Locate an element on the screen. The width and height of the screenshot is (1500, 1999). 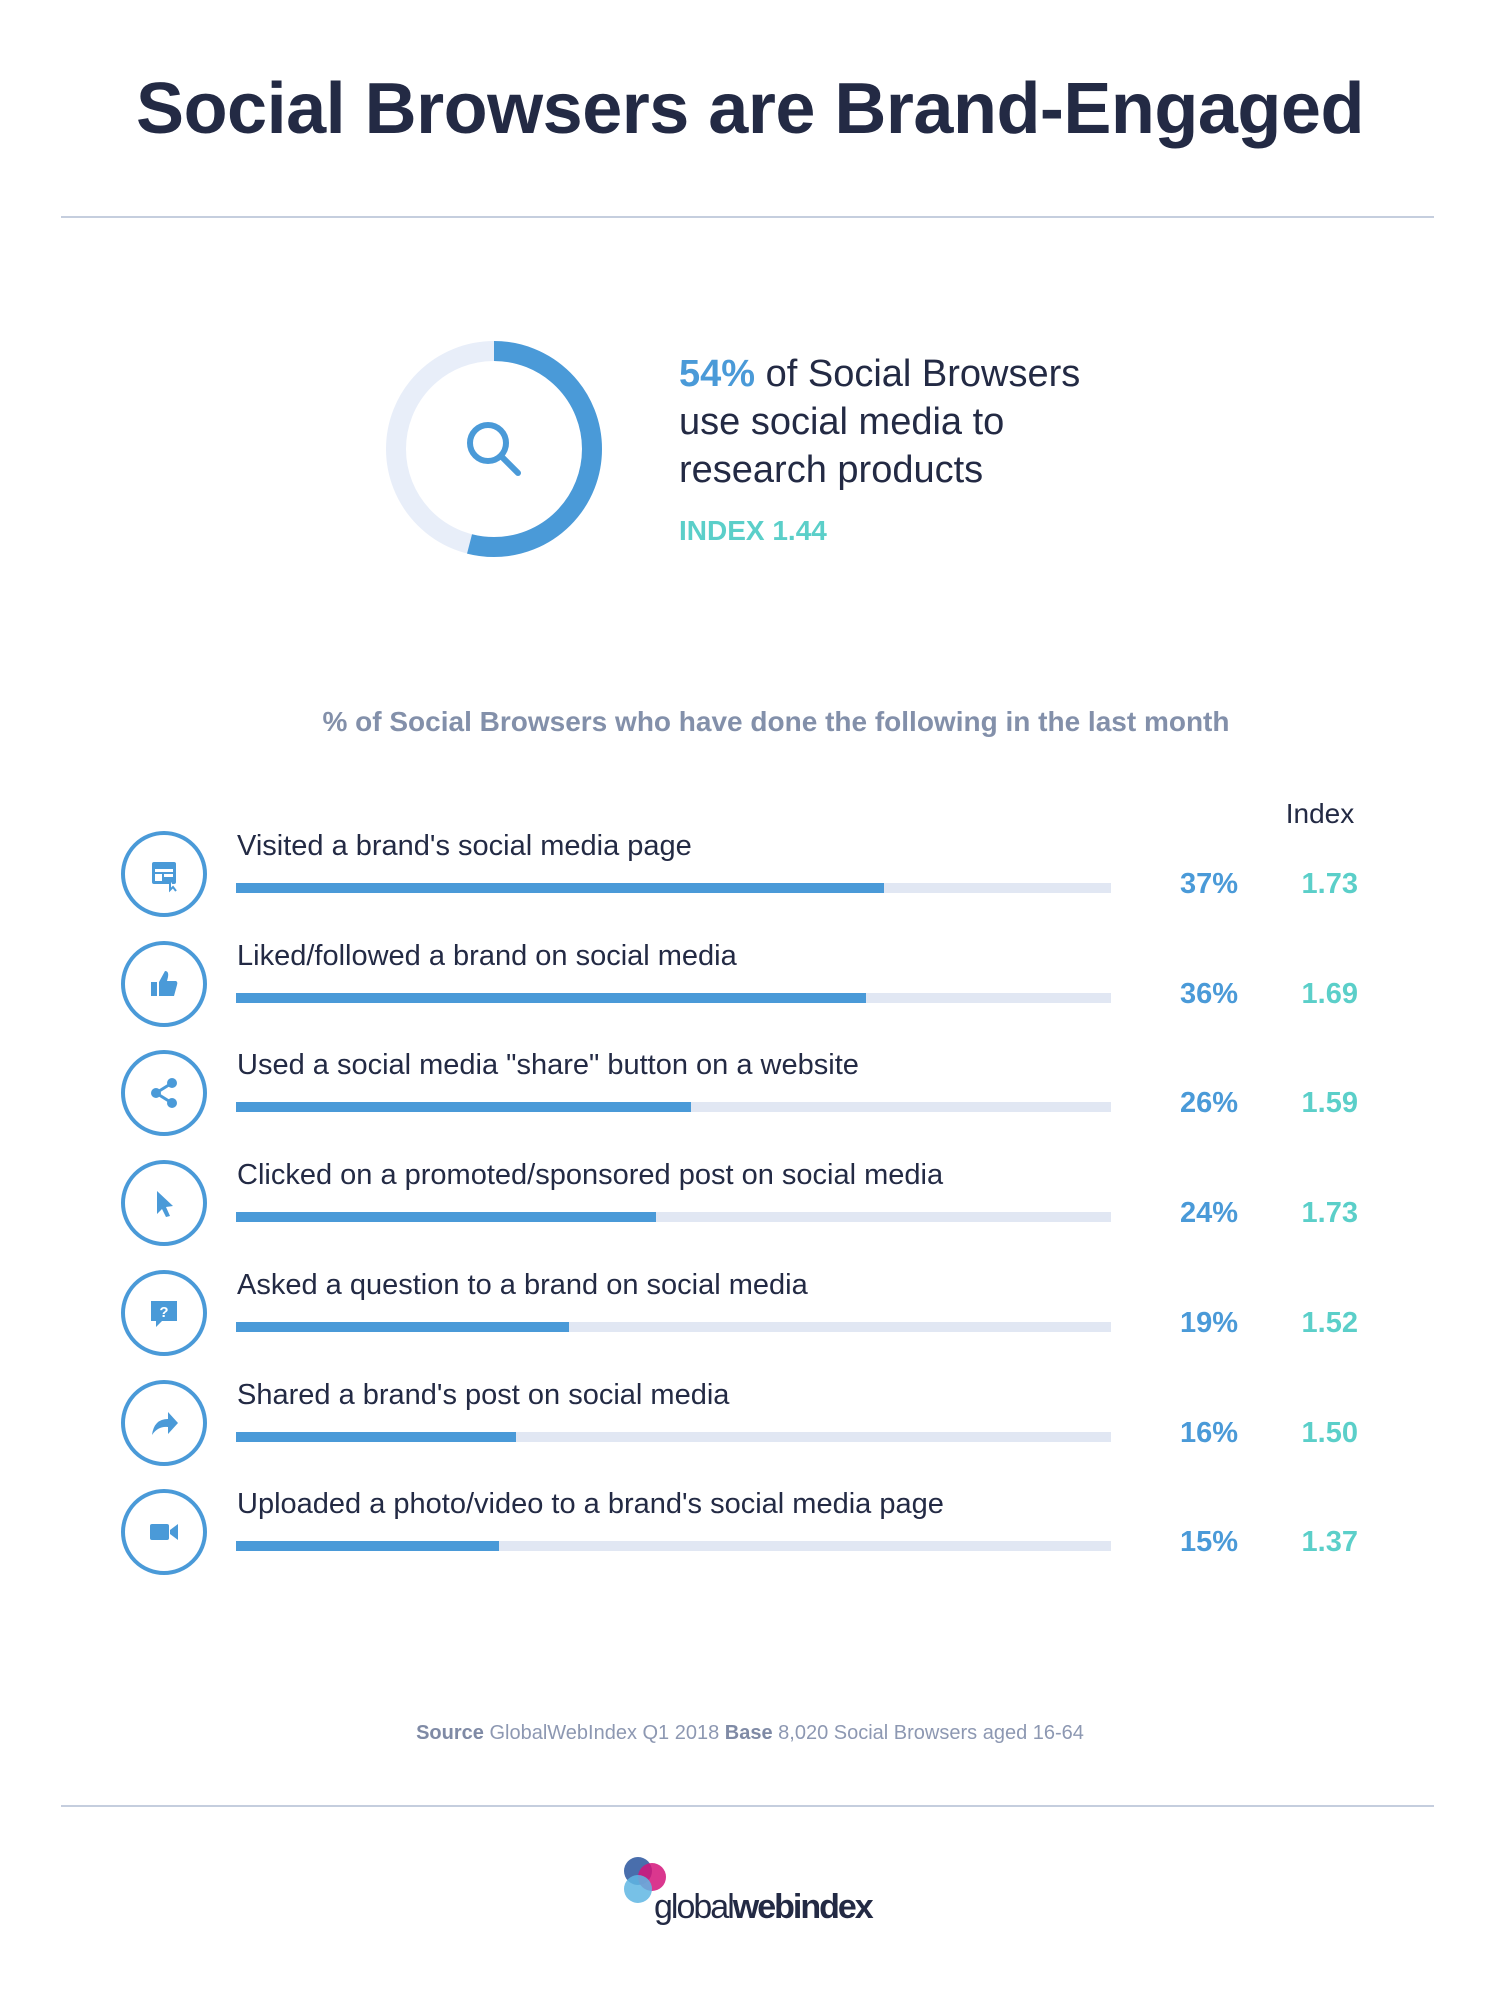
logo-text: globalwebindex is located at coordinates (764, 1907).